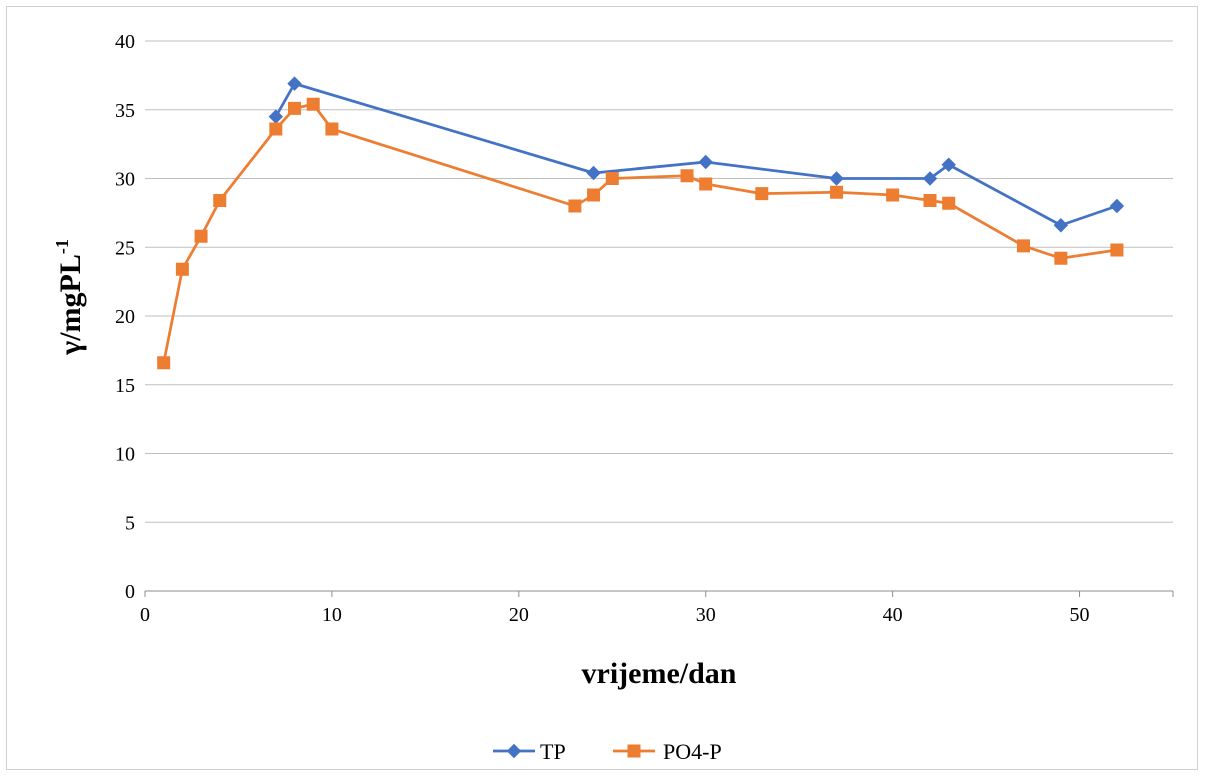 The width and height of the screenshot is (1206, 778). Describe the element at coordinates (1080, 615) in the screenshot. I see `x-tick-label-50: 50` at that location.